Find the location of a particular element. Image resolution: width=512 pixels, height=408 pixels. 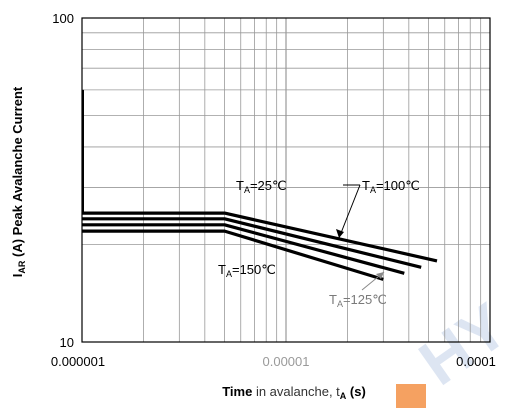

annotation-leaders is located at coordinates (360, 237).